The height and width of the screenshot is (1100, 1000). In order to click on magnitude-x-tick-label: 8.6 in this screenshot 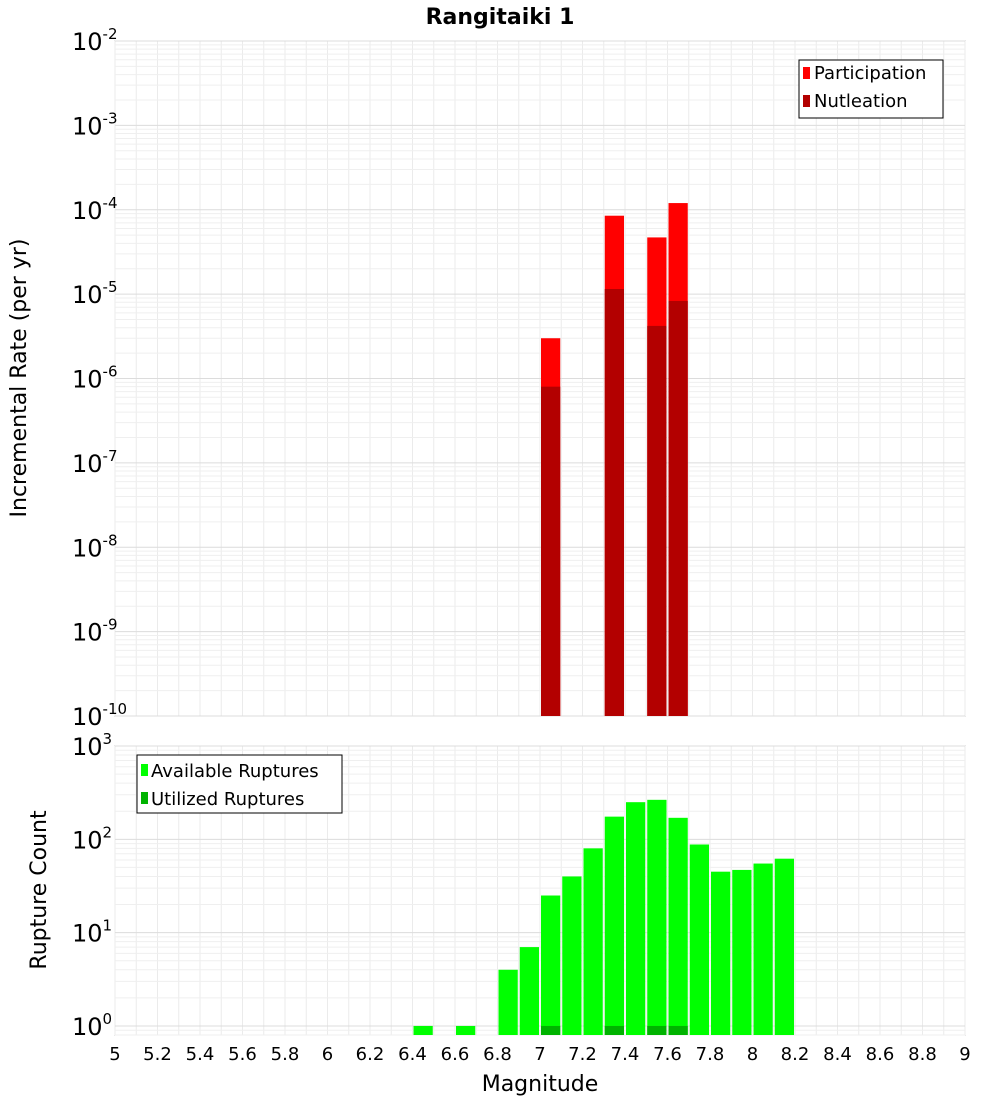, I will do `click(880, 1054)`.